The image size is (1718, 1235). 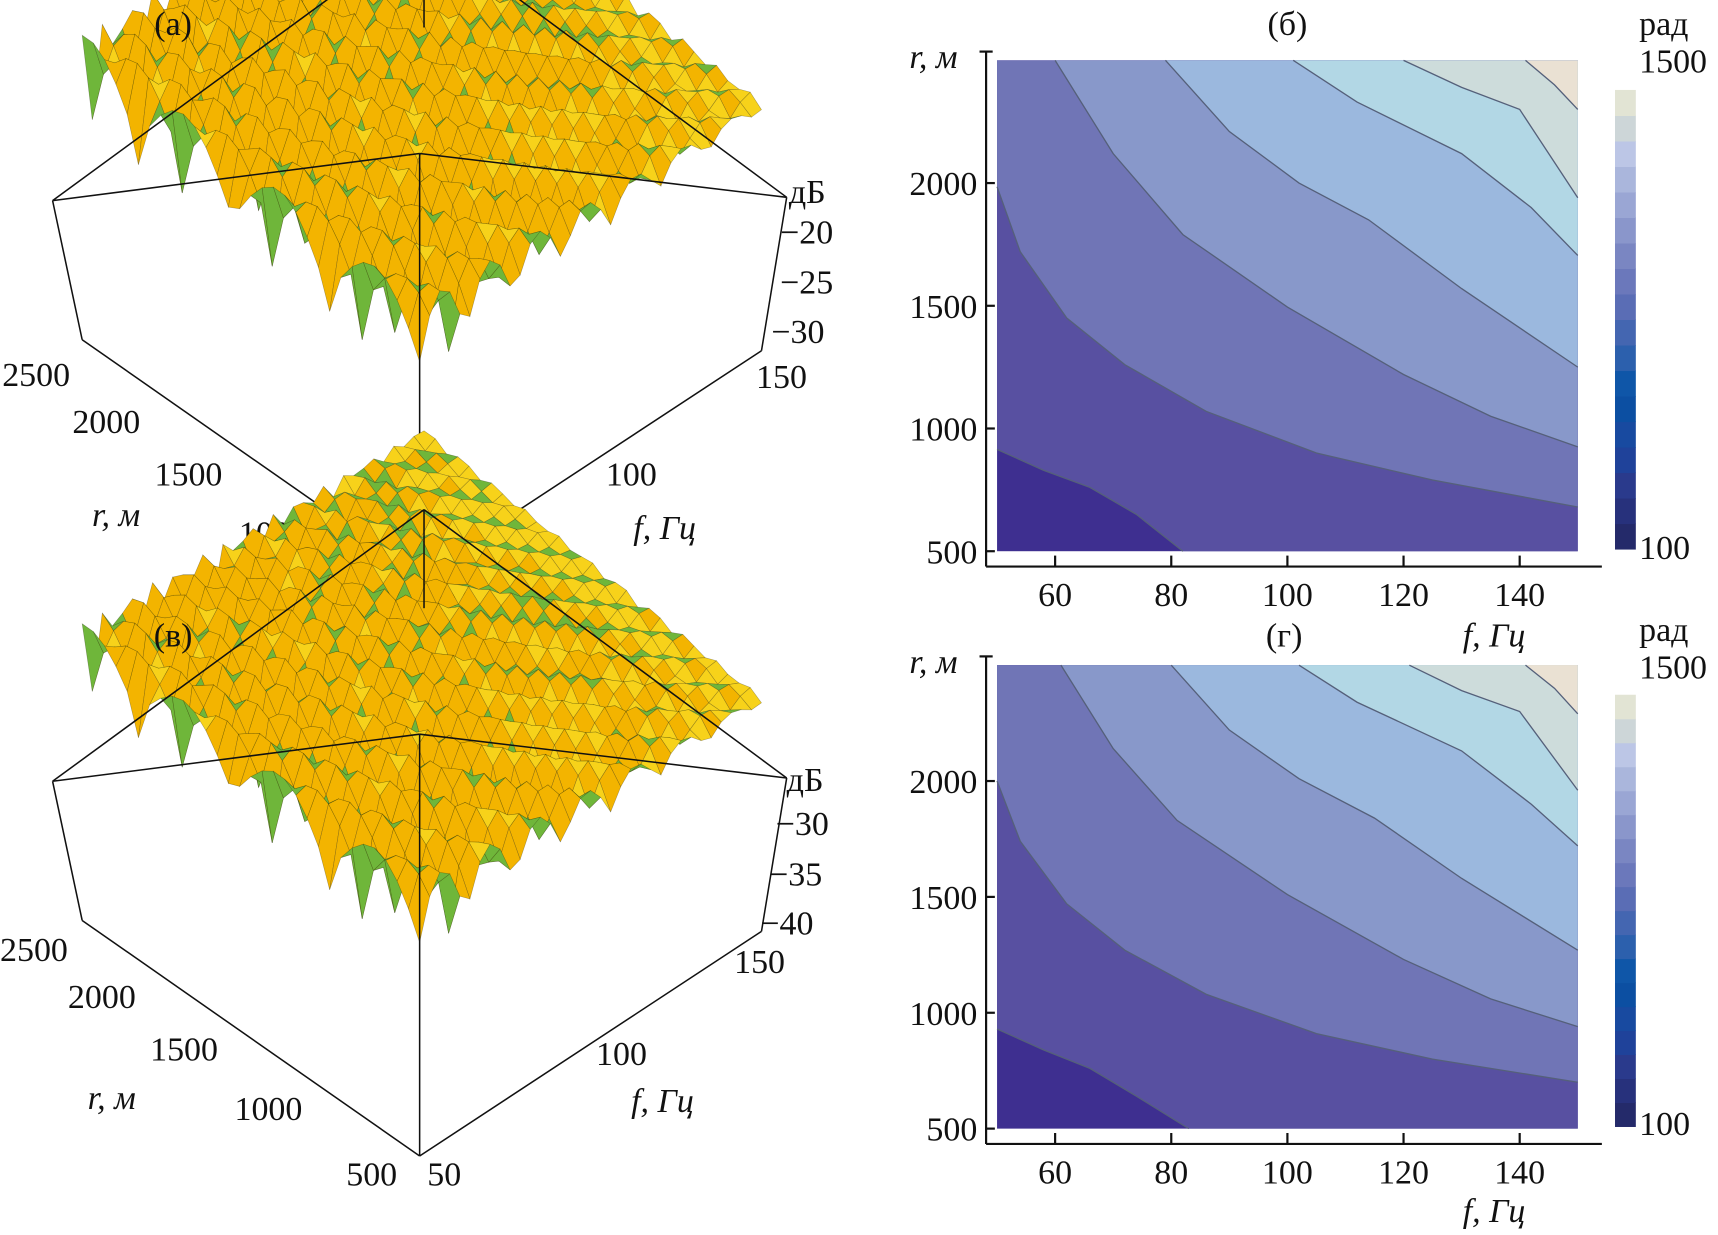 What do you see at coordinates (112, 1098) in the screenshot?
I see `panel-v-r-label: r, м` at bounding box center [112, 1098].